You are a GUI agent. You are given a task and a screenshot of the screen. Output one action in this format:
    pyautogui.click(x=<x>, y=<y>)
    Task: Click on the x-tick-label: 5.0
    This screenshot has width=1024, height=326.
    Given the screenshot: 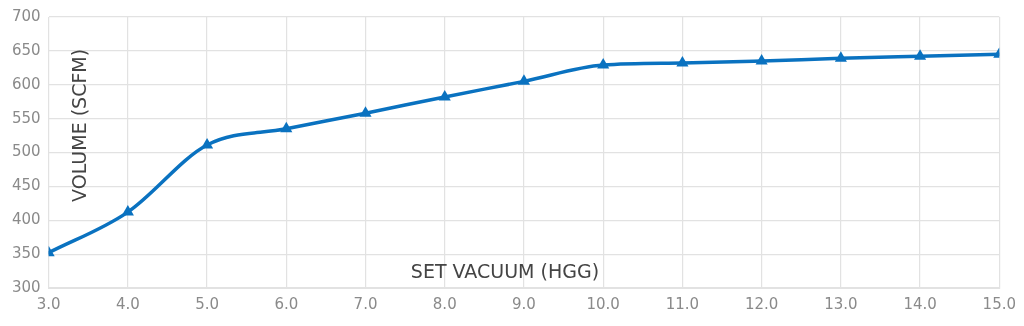 What is the action you would take?
    pyautogui.click(x=207, y=303)
    